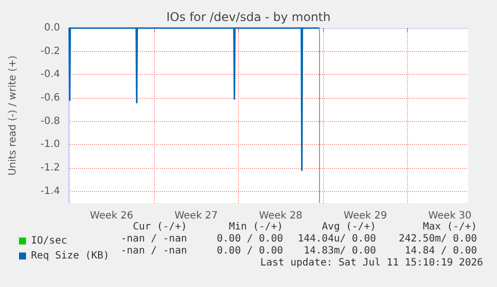 Image resolution: width=497 pixels, height=287 pixels. Describe the element at coordinates (372, 263) in the screenshot. I see `text: Last update: Sat Jul 11 15:10:19 2026` at that location.